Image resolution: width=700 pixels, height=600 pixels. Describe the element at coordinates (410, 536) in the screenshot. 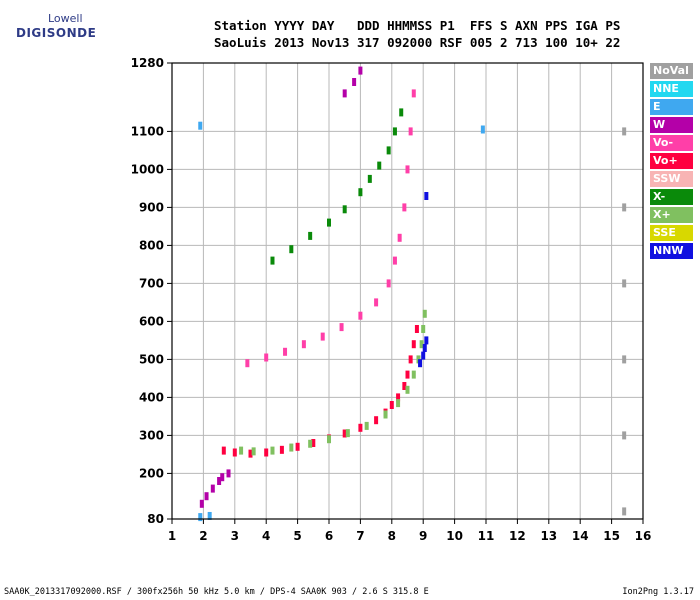

I see `x-tick-labels: 1 2 3 4 5 6 7 8 9 10 11 12 13 14 15 16` at that location.